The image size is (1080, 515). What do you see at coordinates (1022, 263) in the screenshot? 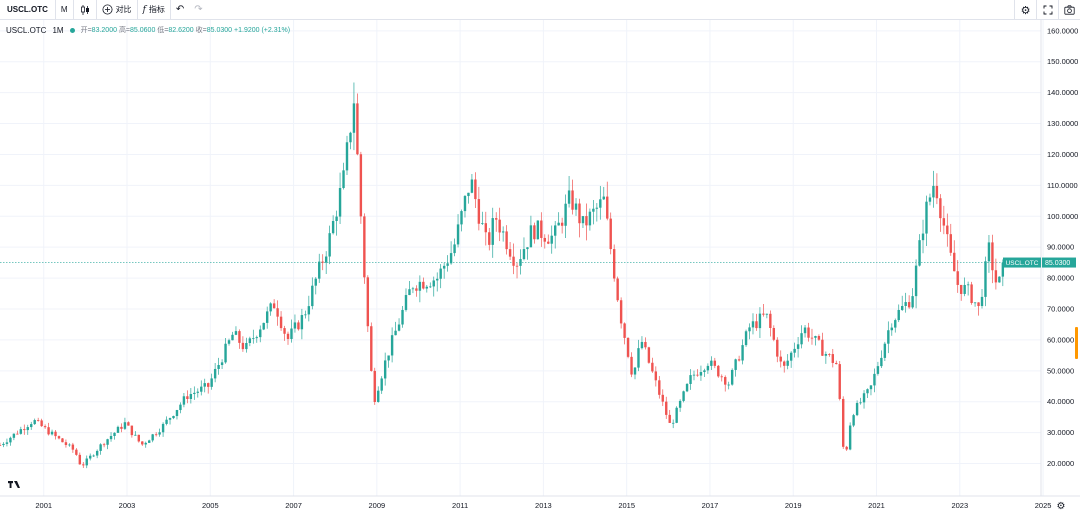
I see `price-tag-symbol: USCL.OTC` at bounding box center [1022, 263].